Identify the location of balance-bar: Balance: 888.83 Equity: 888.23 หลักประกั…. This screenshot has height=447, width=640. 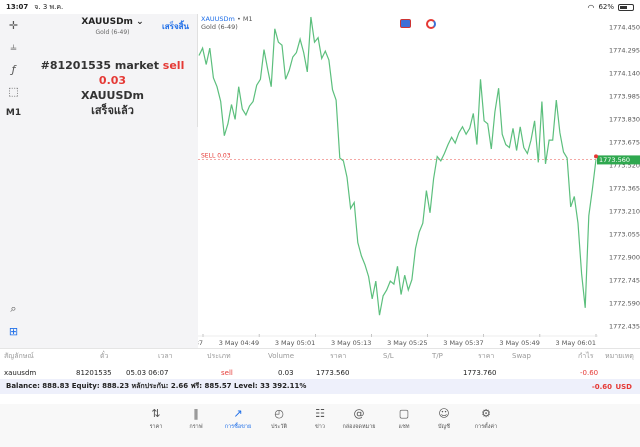
(320, 386).